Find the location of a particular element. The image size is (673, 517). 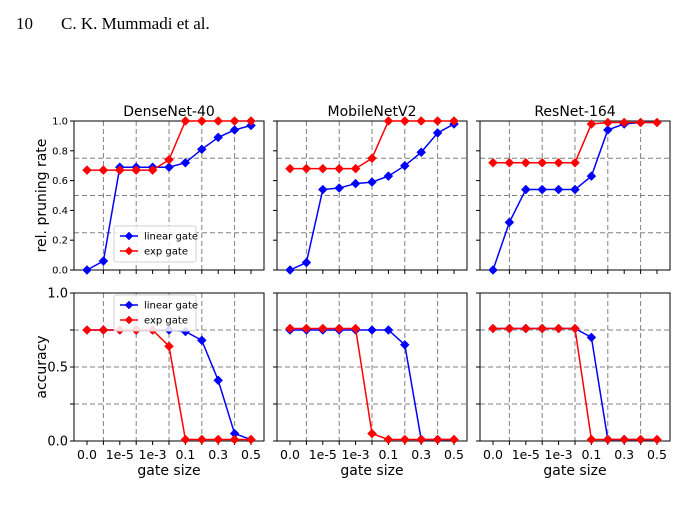

y-axis-label: rel. pruning rate is located at coordinates (42, 196).